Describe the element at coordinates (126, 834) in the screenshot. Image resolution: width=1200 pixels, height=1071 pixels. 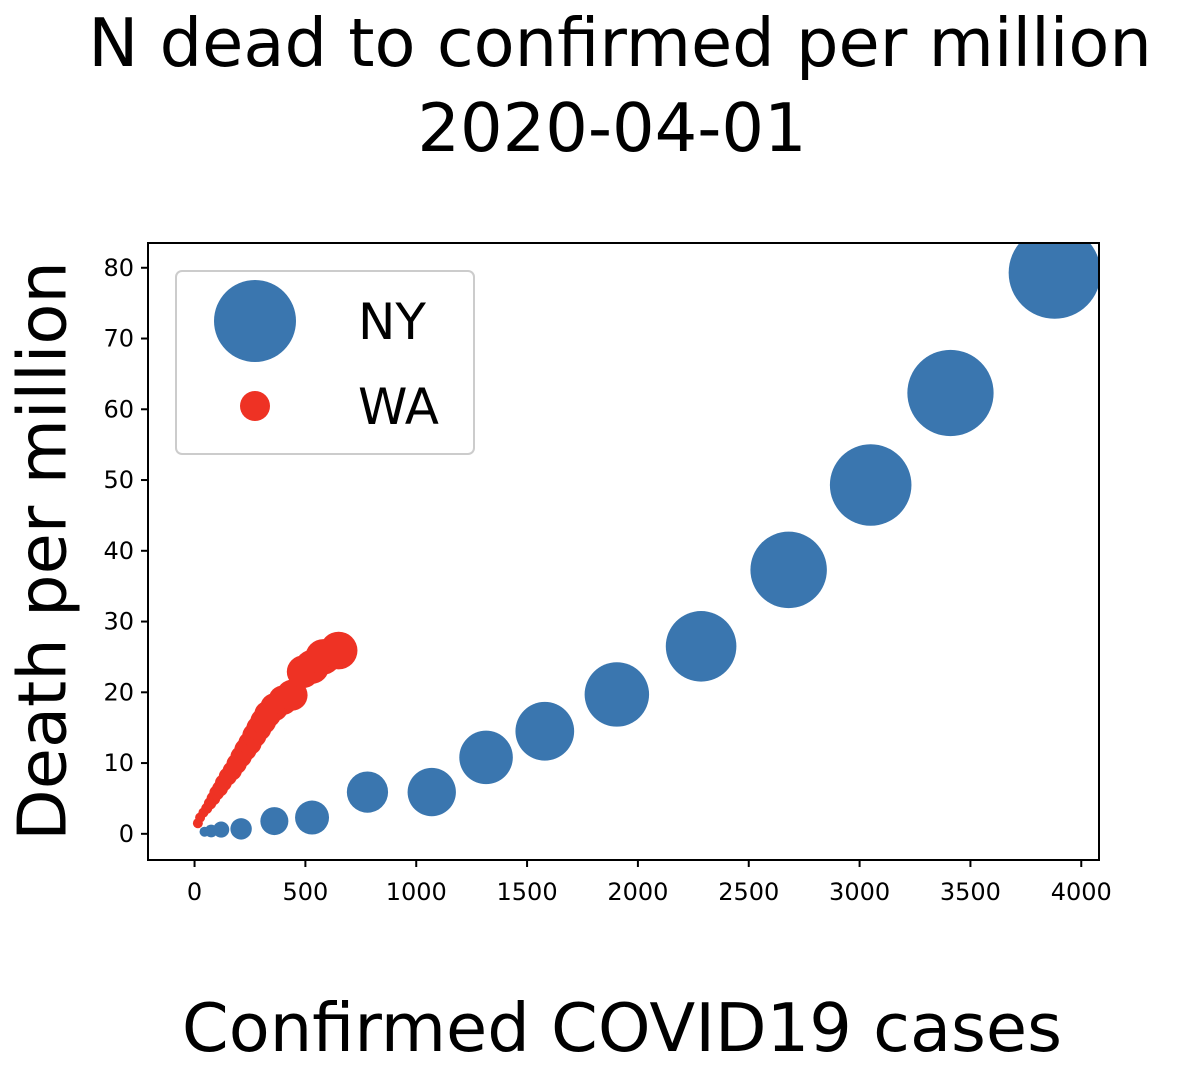
I see `y-tick-label: 0` at that location.